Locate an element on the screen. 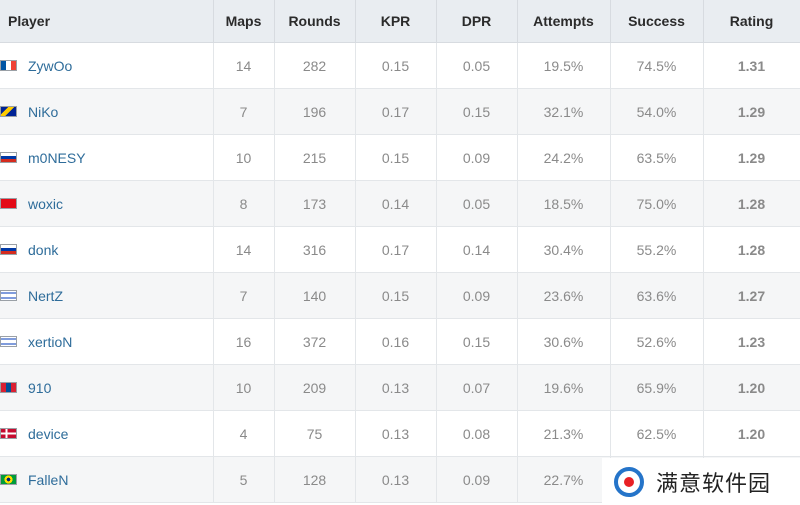 The image size is (800, 505). player-cell: FalleN is located at coordinates (107, 479).